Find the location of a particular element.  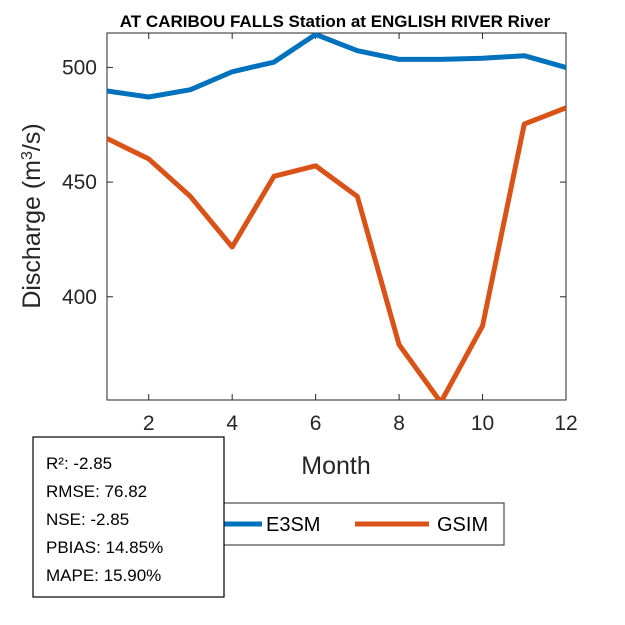

y-axis-label: Discharge (m3/s) is located at coordinates (32, 215).